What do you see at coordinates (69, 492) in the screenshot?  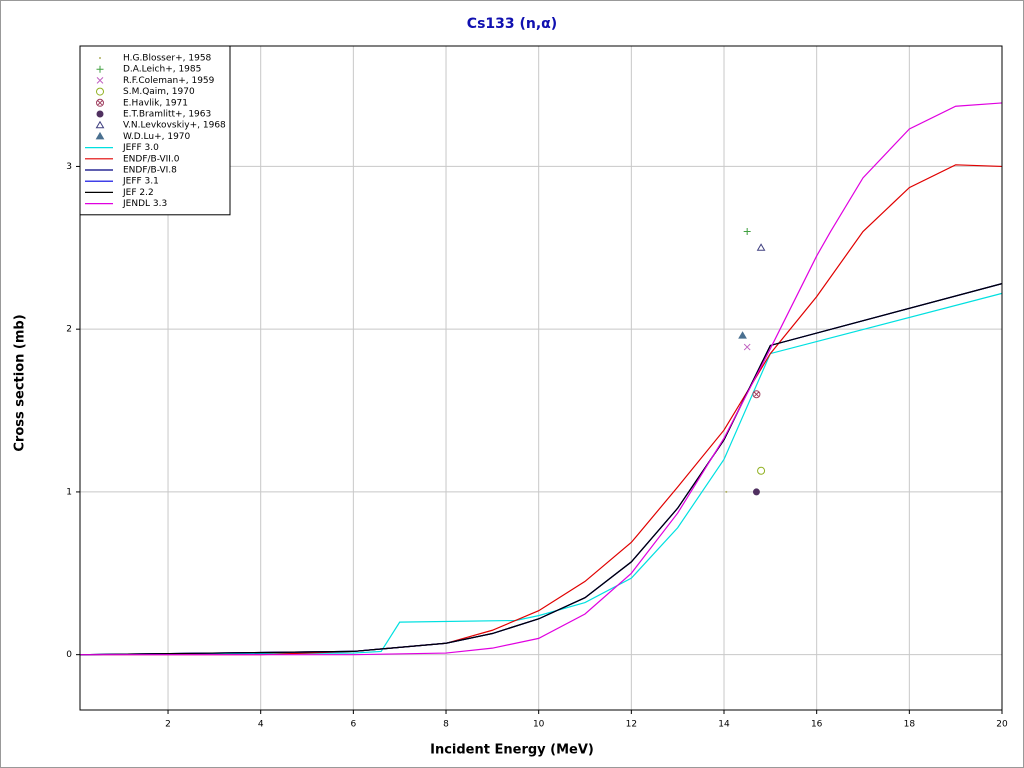 I see `y-tick-label: 1` at bounding box center [69, 492].